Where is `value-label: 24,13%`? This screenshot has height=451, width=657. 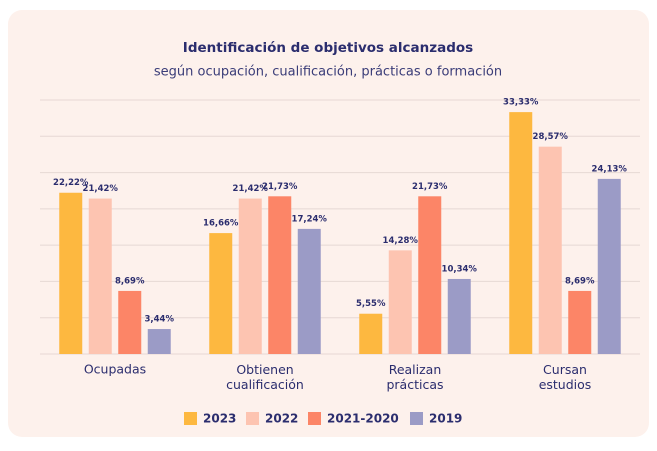
value-label: 24,13% is located at coordinates (610, 169).